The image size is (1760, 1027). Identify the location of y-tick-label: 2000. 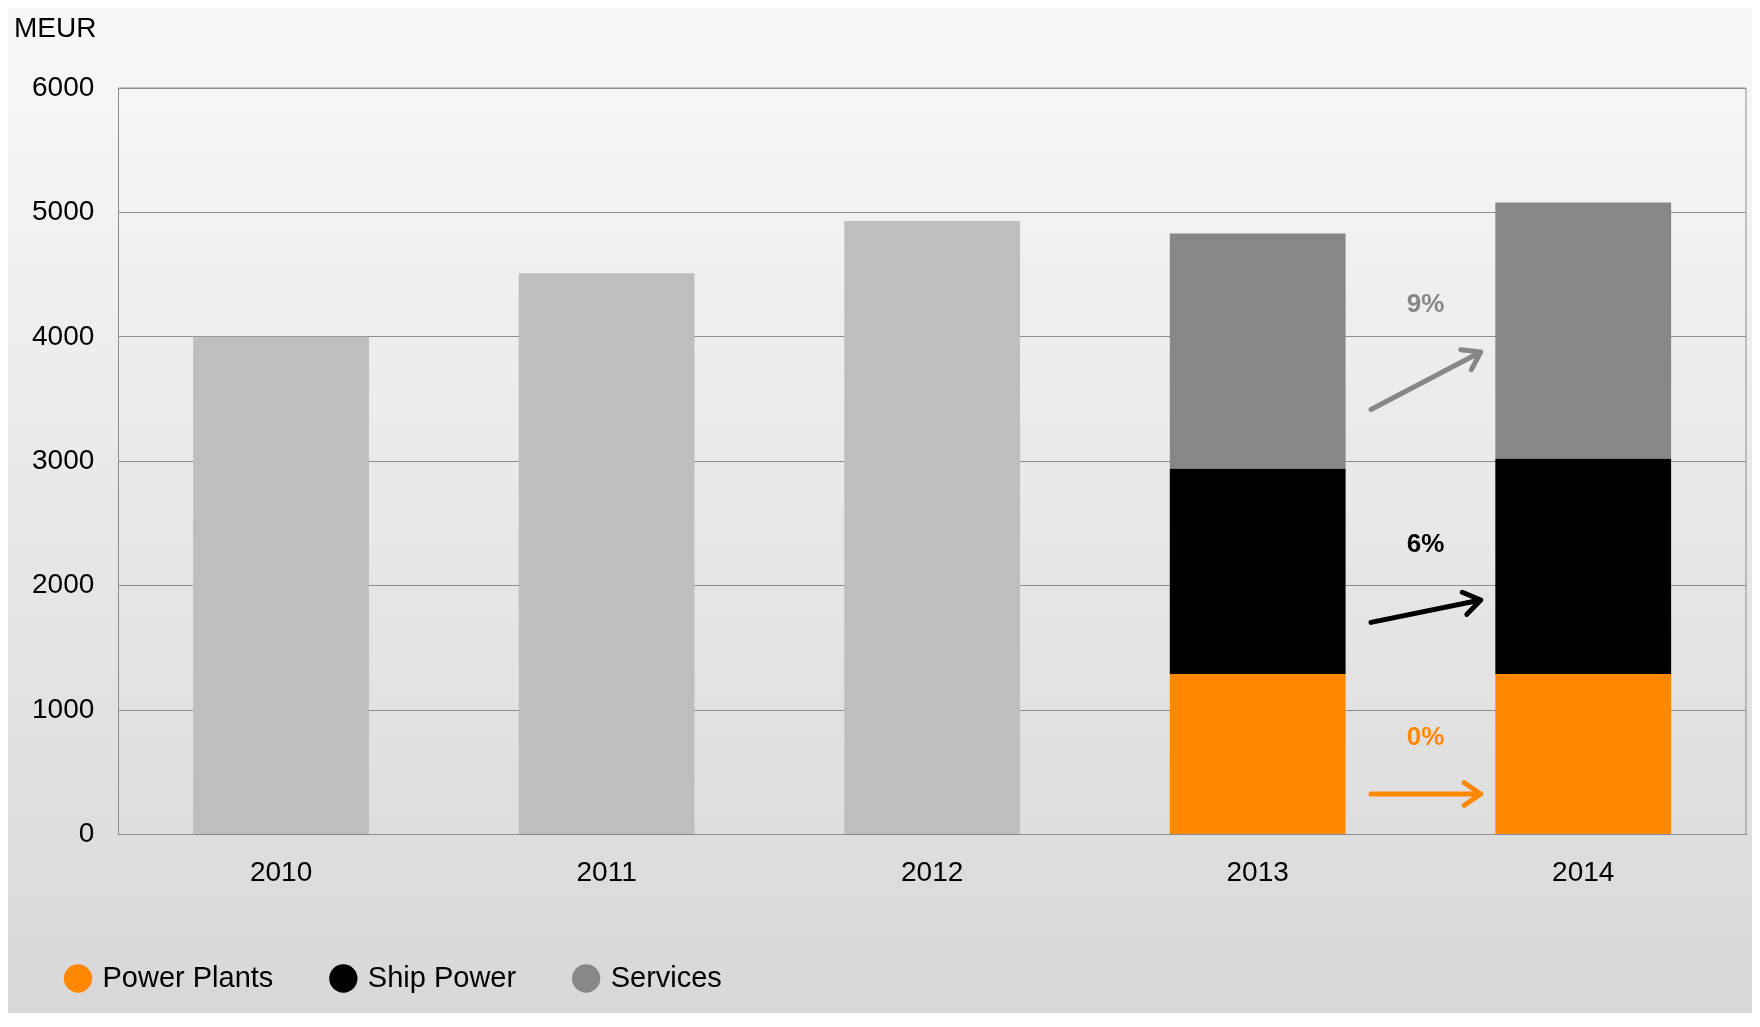
(63, 584).